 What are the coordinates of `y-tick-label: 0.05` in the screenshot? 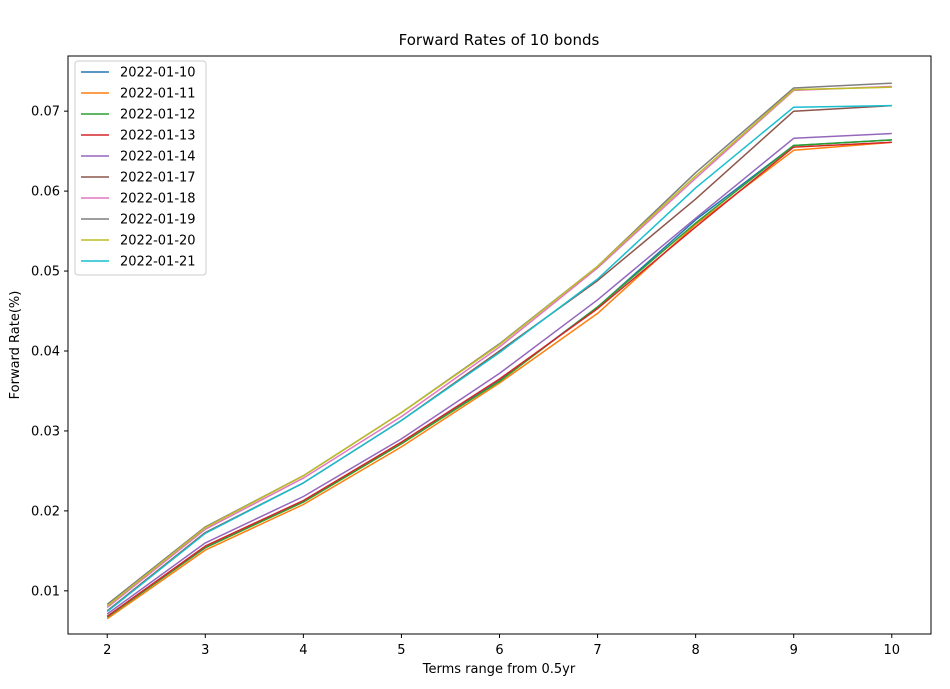 It's located at (45, 272).